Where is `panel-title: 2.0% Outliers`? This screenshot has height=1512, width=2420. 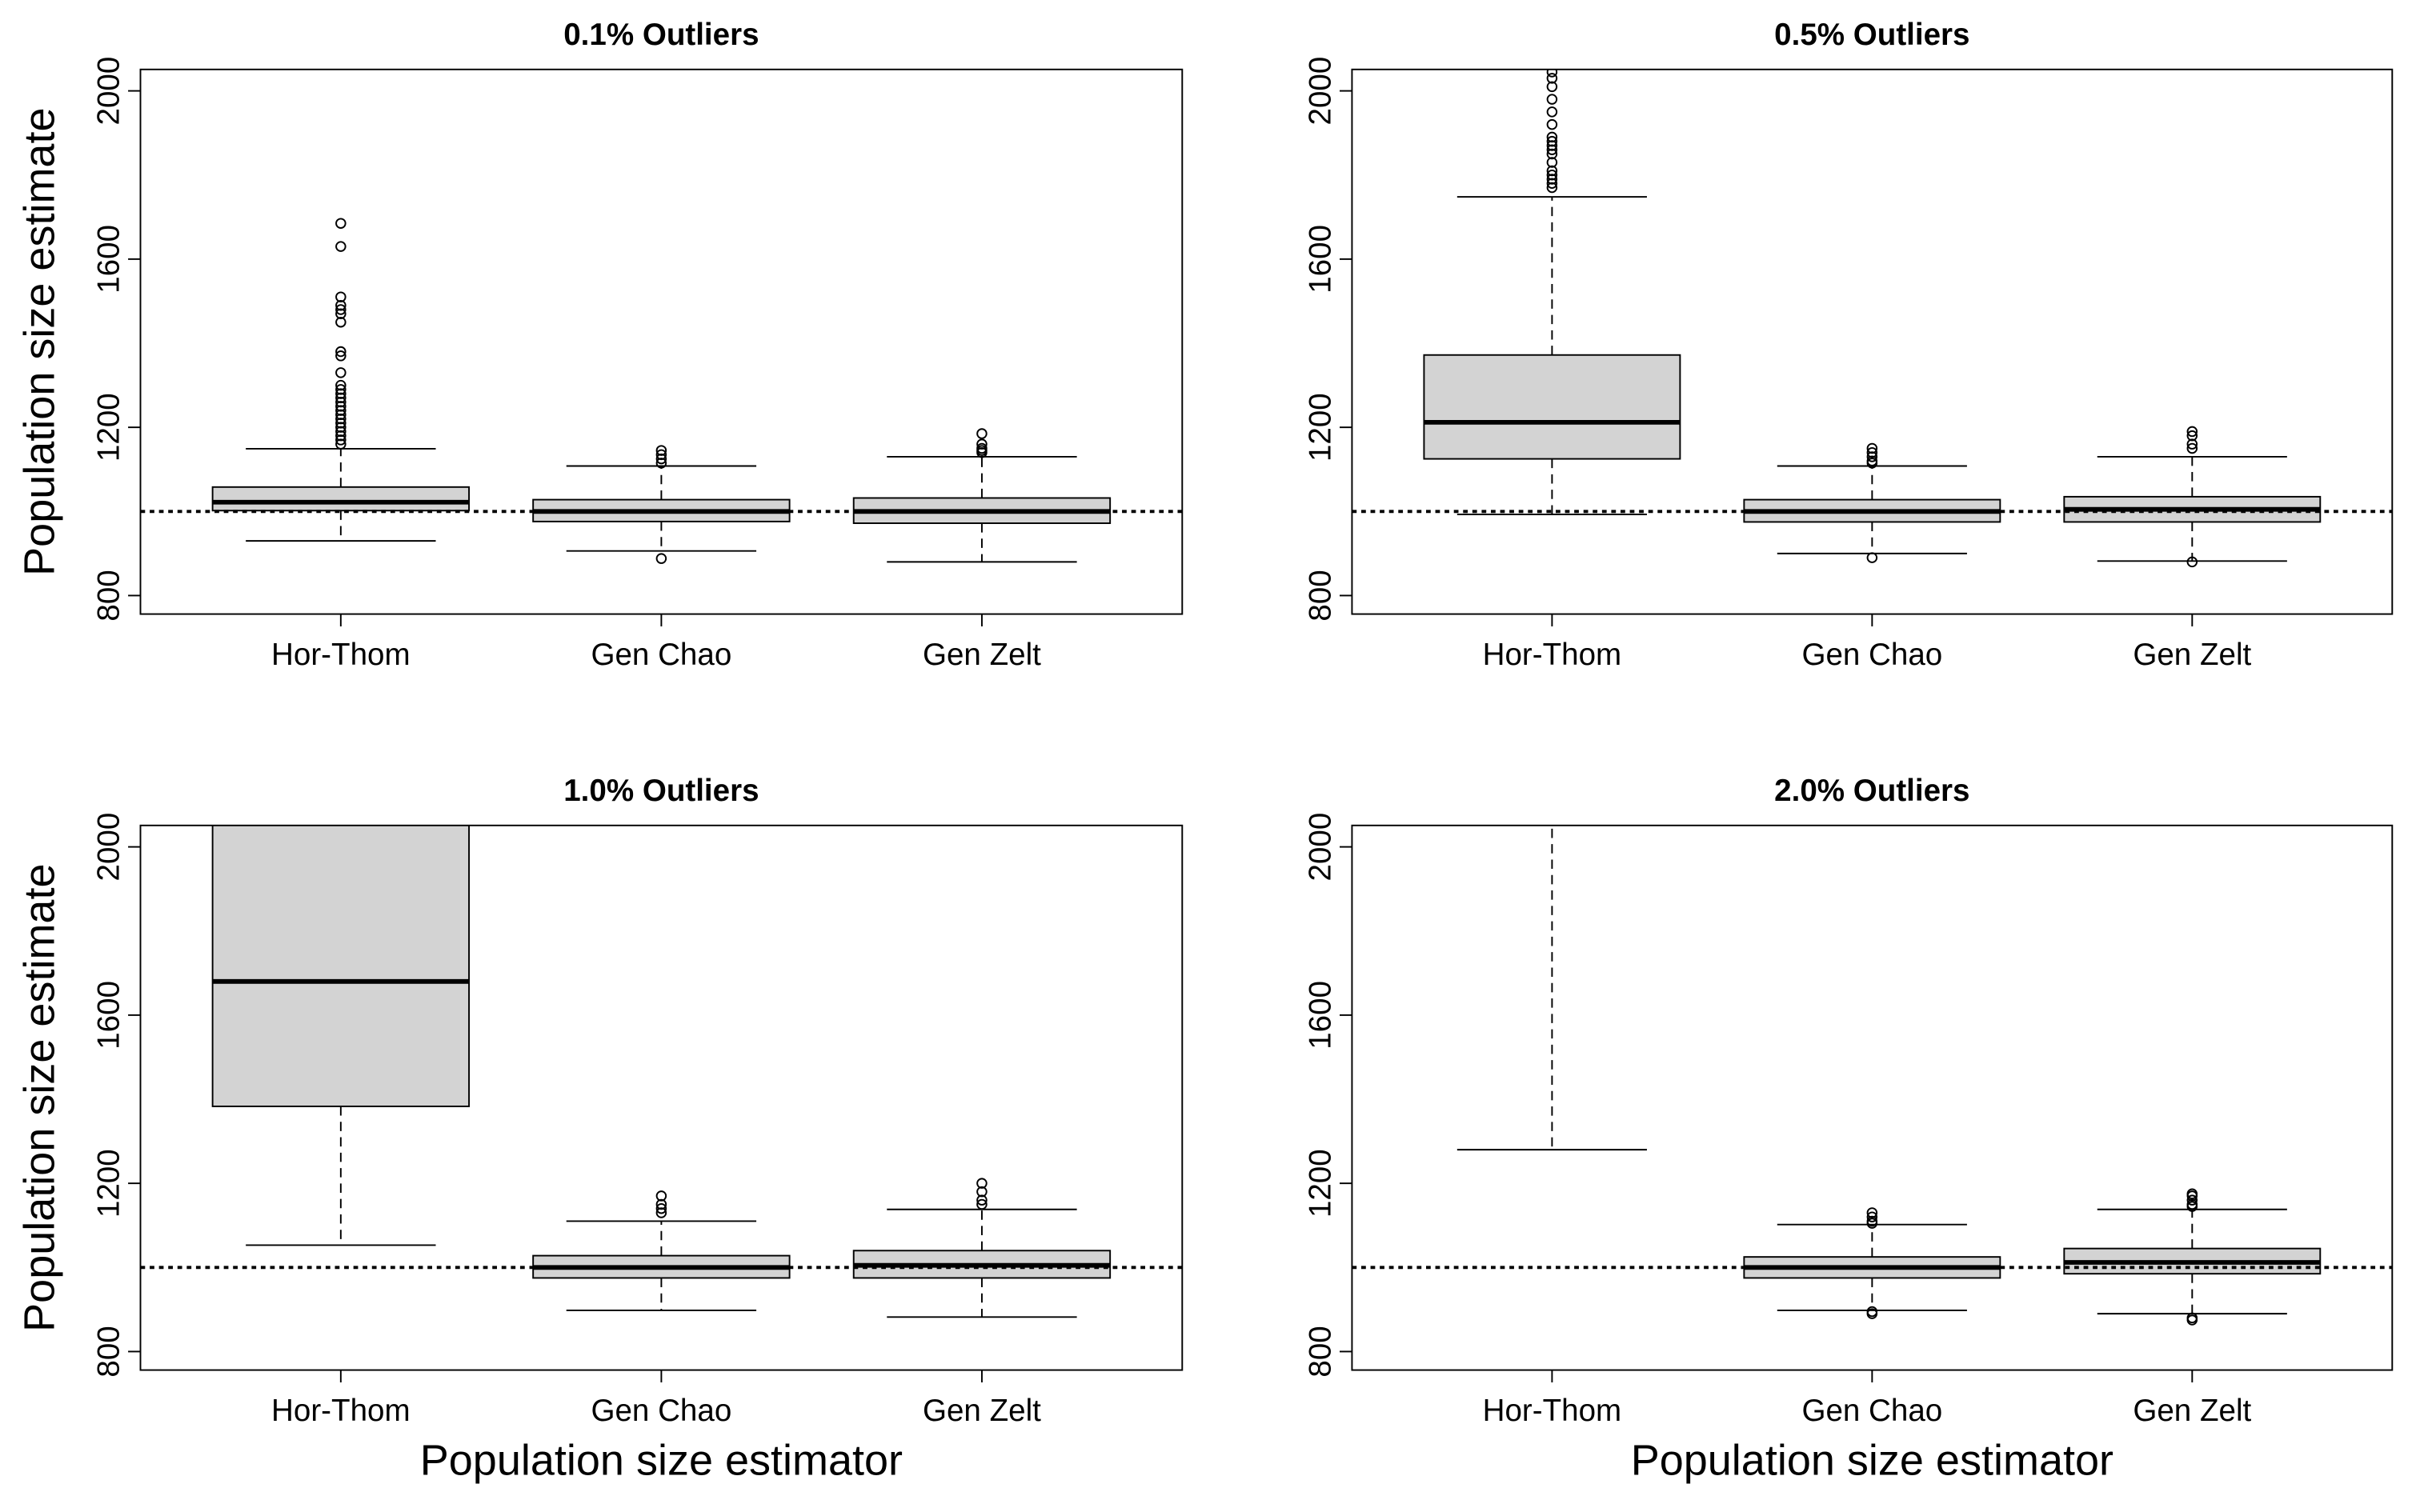 panel-title: 2.0% Outliers is located at coordinates (1871, 791).